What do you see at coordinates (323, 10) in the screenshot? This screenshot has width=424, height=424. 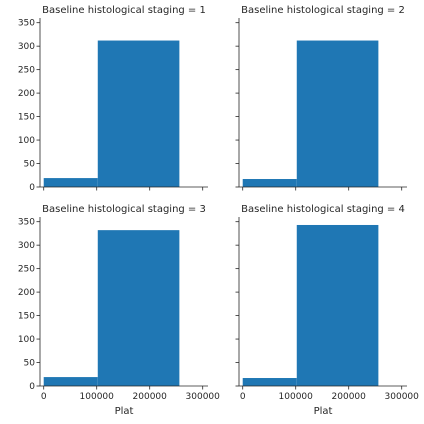 I see `facet-title: Baseline histological staging = 2` at bounding box center [323, 10].